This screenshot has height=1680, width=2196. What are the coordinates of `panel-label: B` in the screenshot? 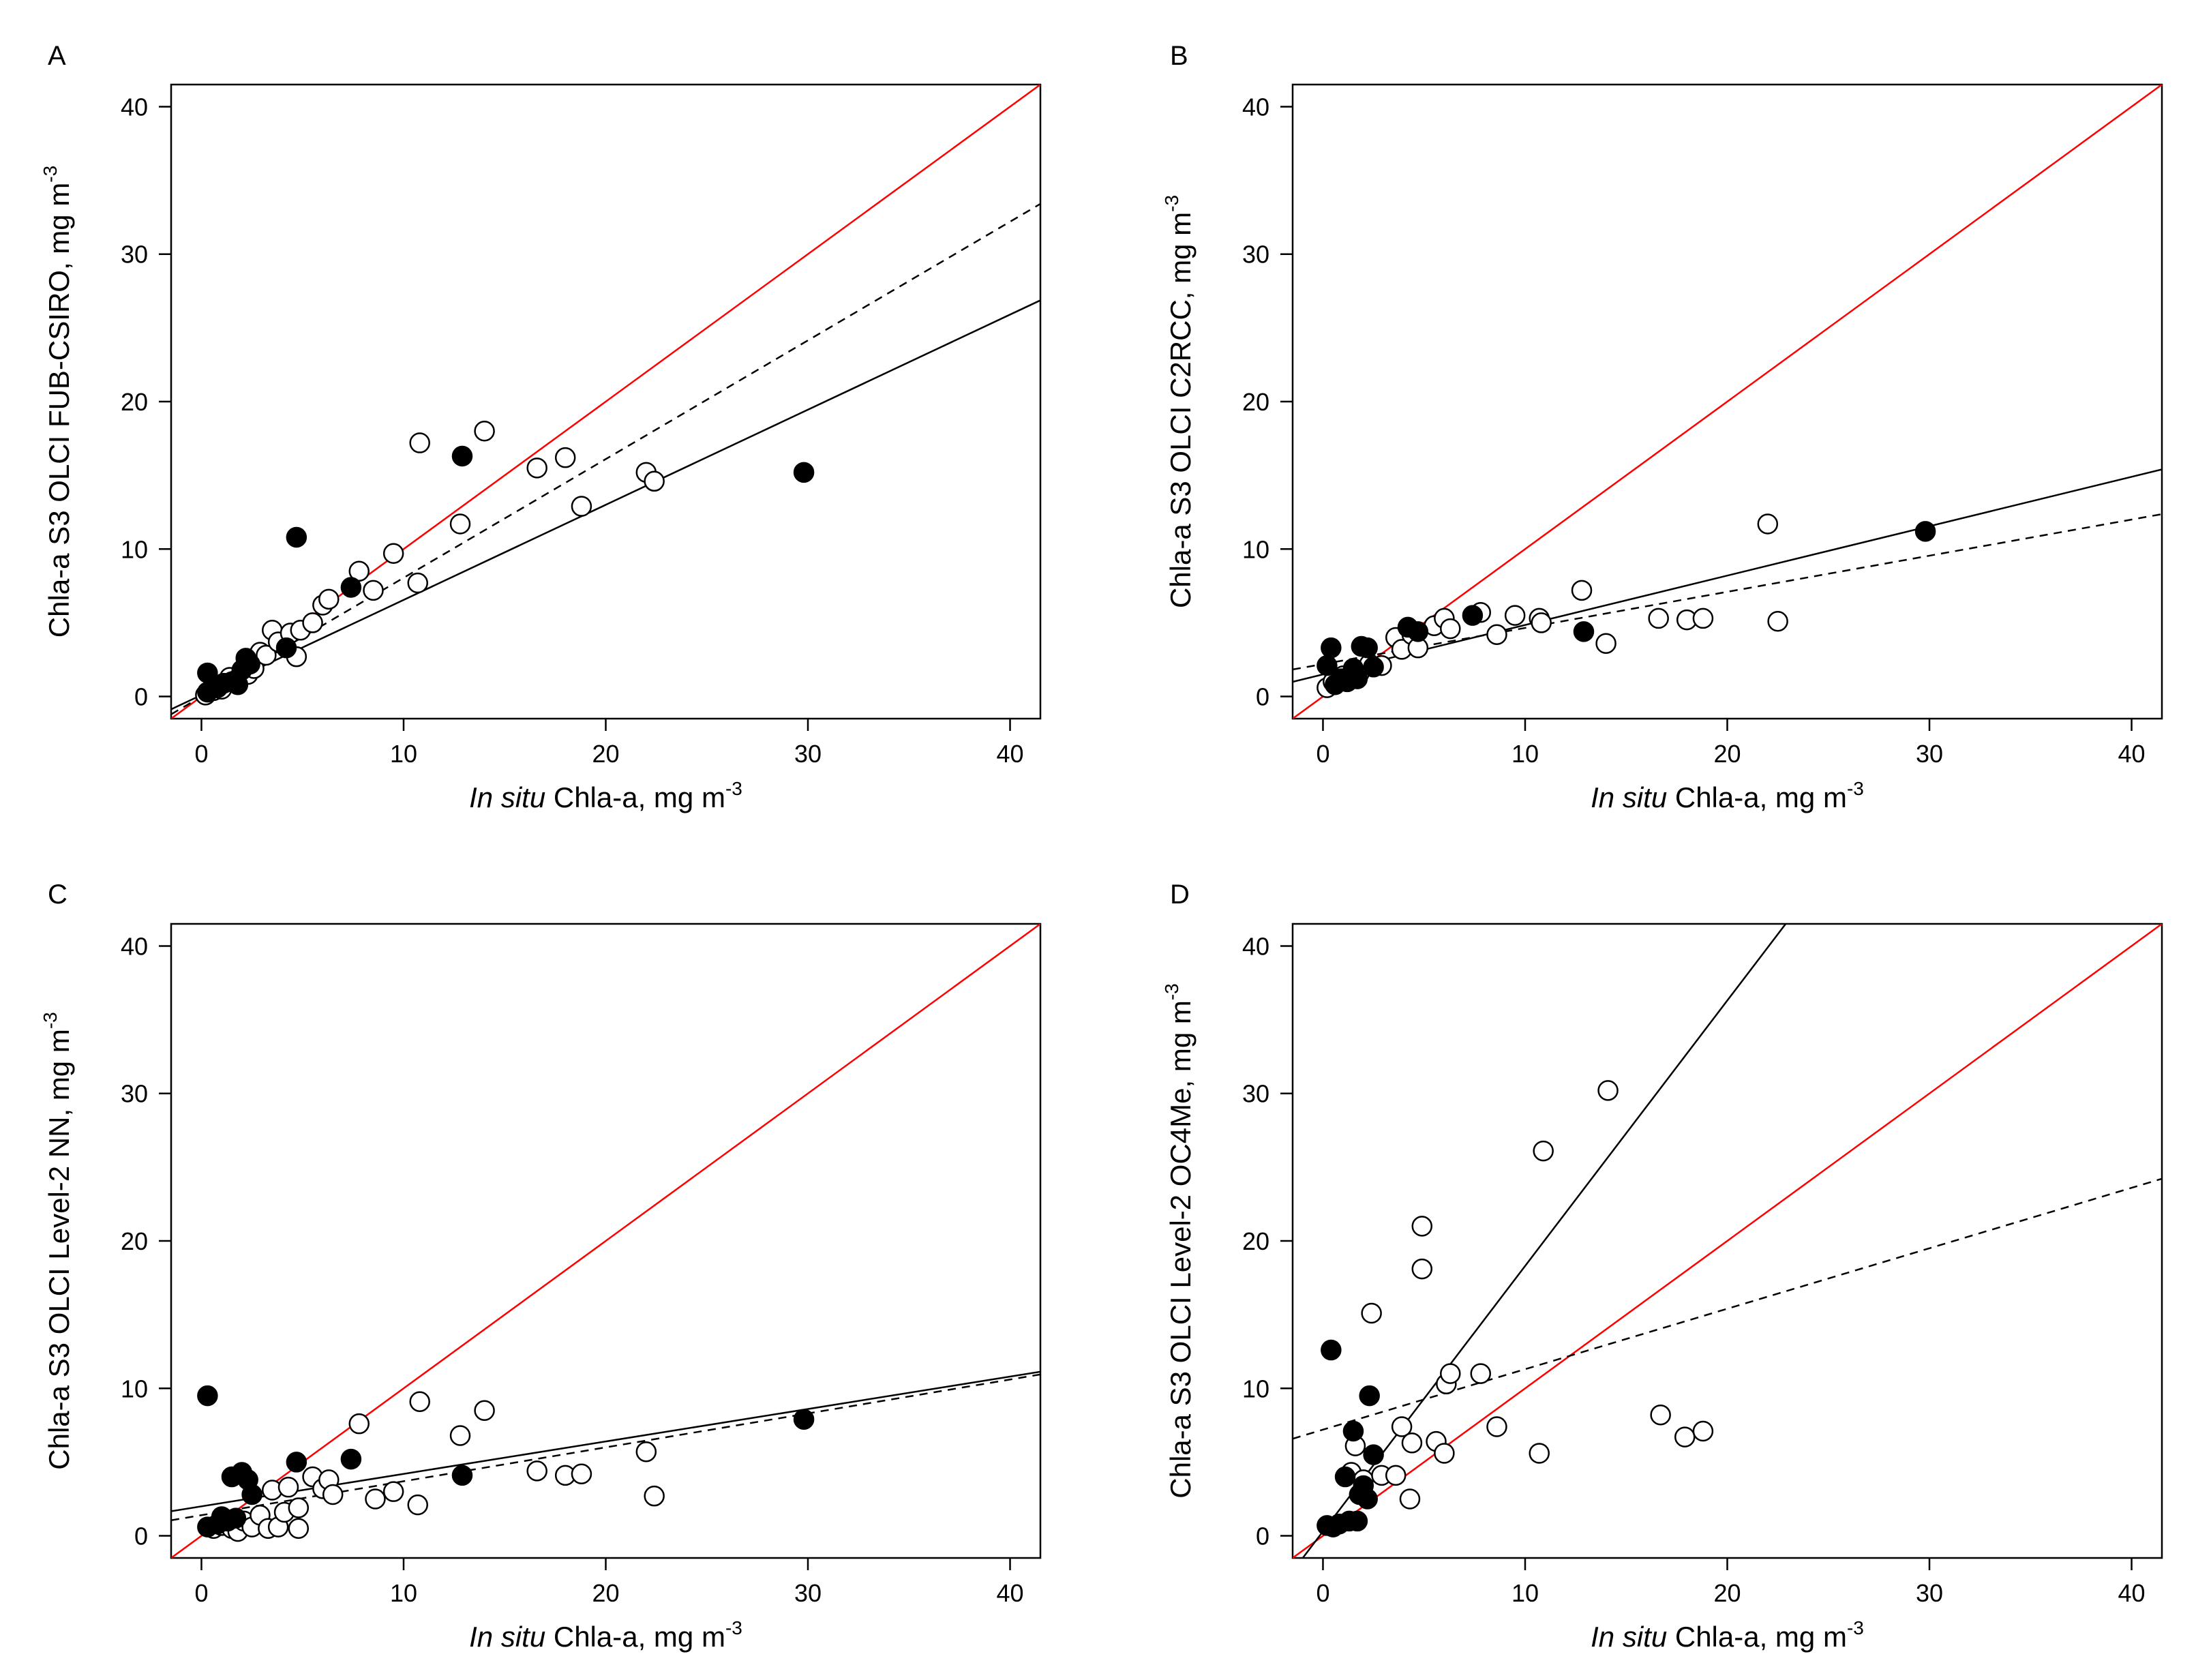 It's located at (1179, 56).